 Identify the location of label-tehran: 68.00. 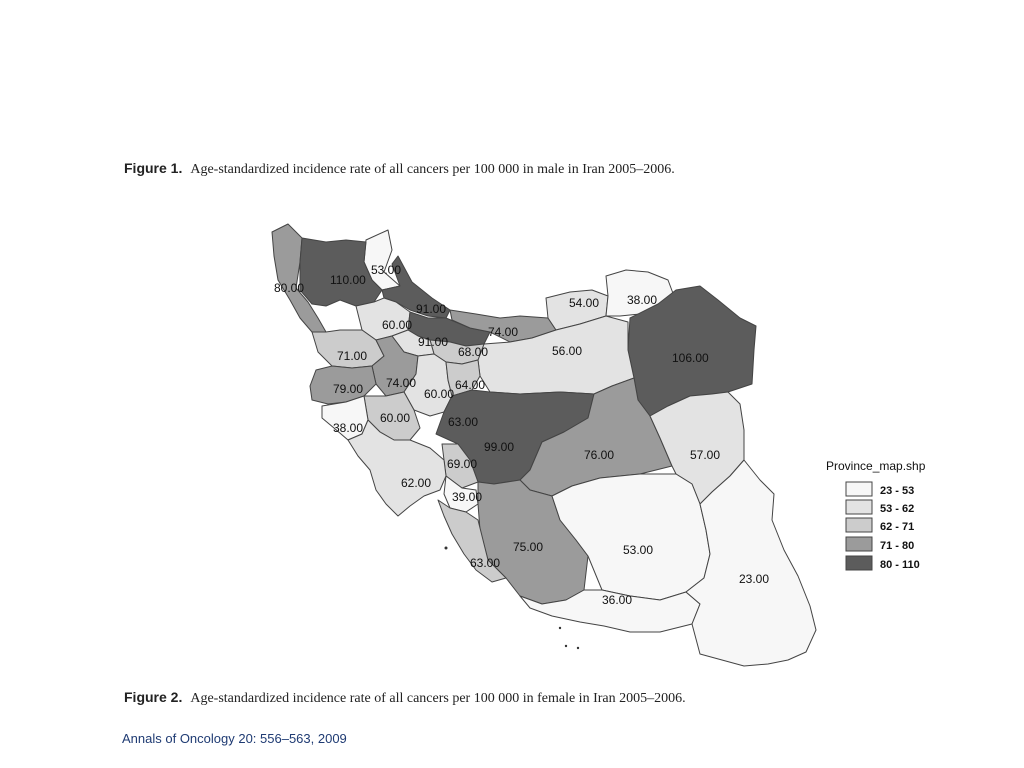
(473, 352).